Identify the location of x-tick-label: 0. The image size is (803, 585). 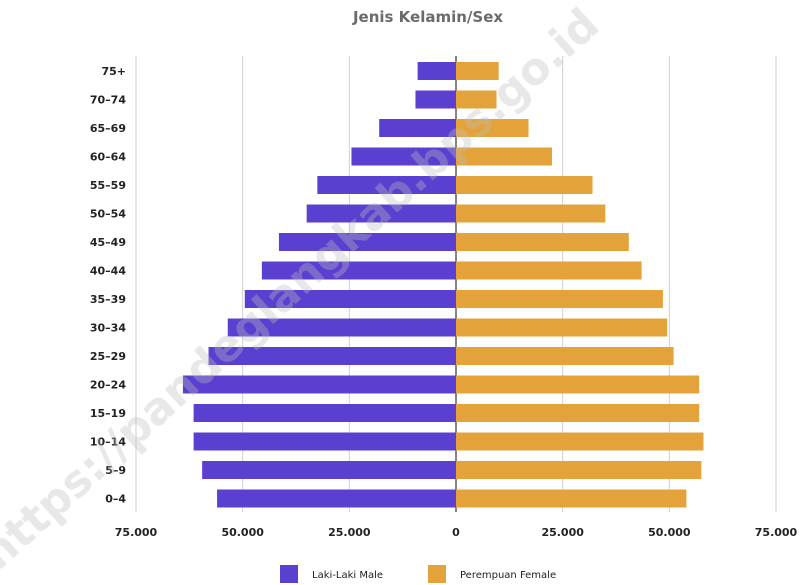
(456, 532).